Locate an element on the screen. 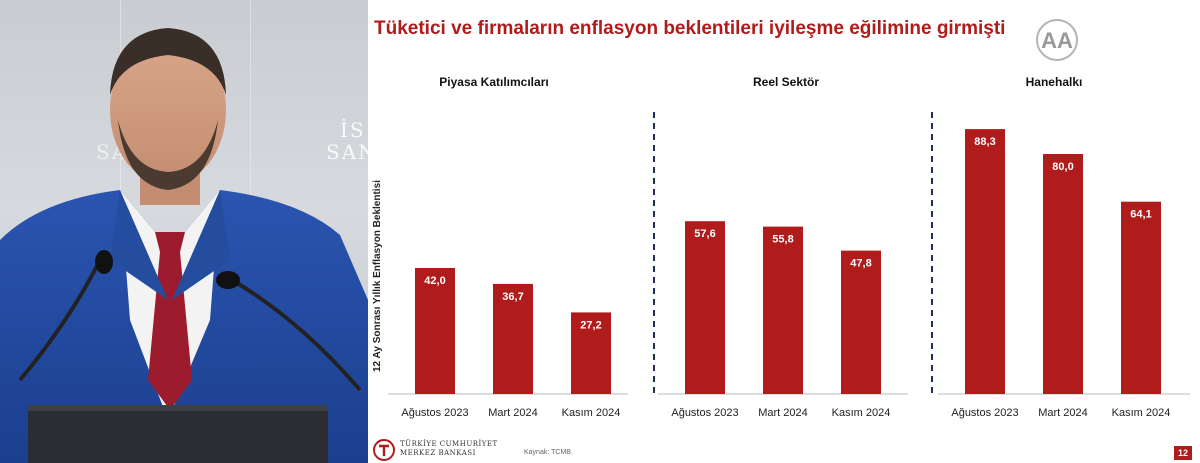  data-label: 42,0 is located at coordinates (434, 281).